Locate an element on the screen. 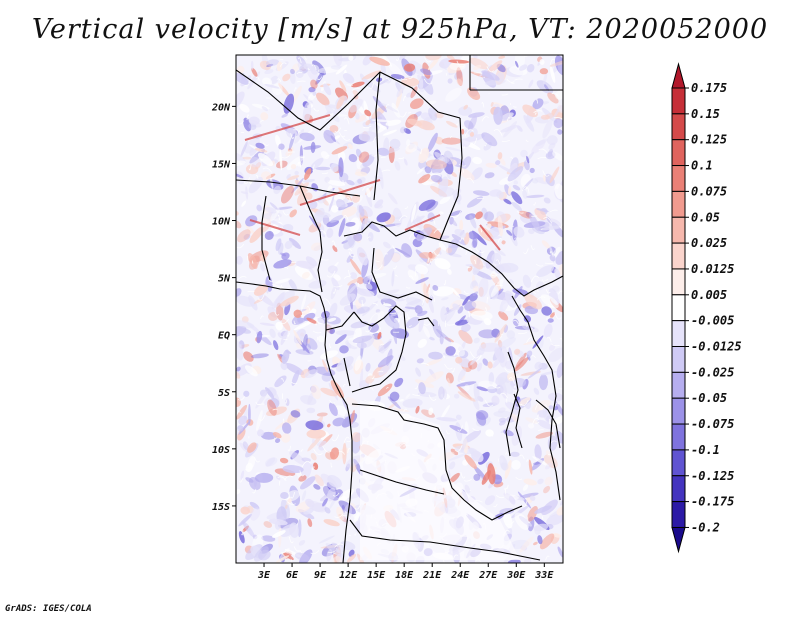 The image size is (800, 618). field-band is located at coordinates (287, 127).